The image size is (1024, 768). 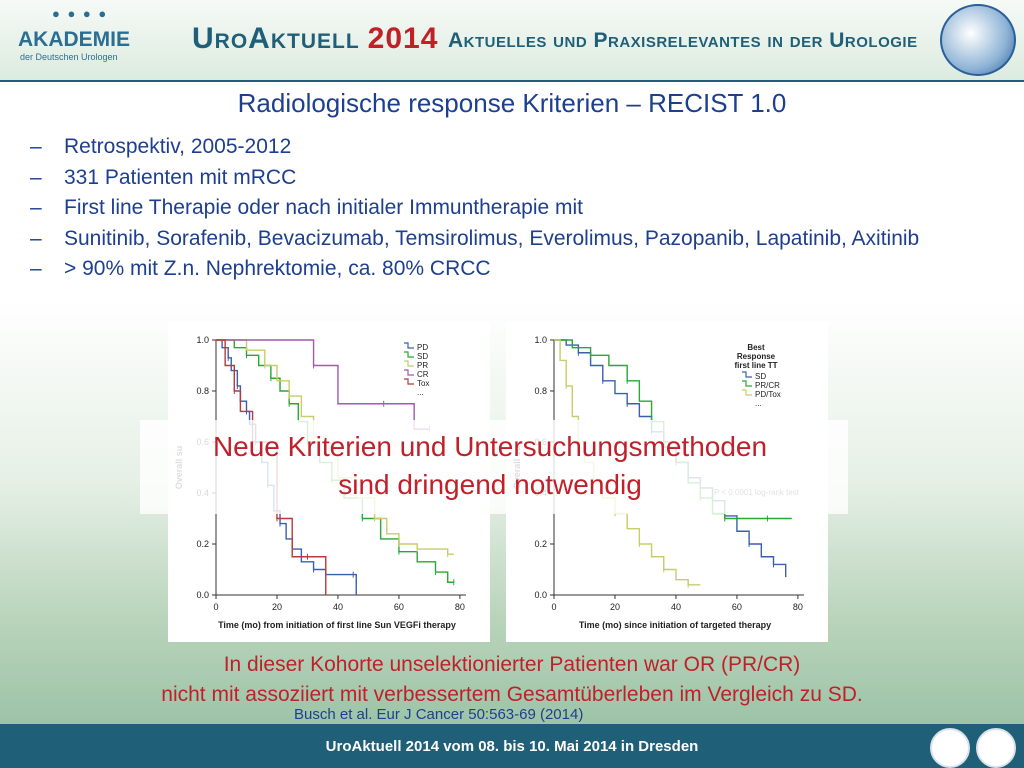 I want to click on overlay-line-1: Neue Kriterien und Untersuchungsmethoden, so click(x=490, y=446).